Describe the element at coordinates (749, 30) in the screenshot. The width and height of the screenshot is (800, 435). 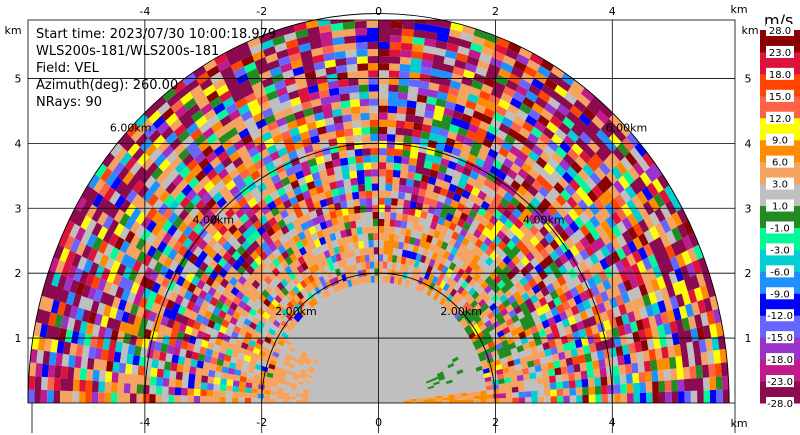
I see `y-unit-label-right: km` at that location.